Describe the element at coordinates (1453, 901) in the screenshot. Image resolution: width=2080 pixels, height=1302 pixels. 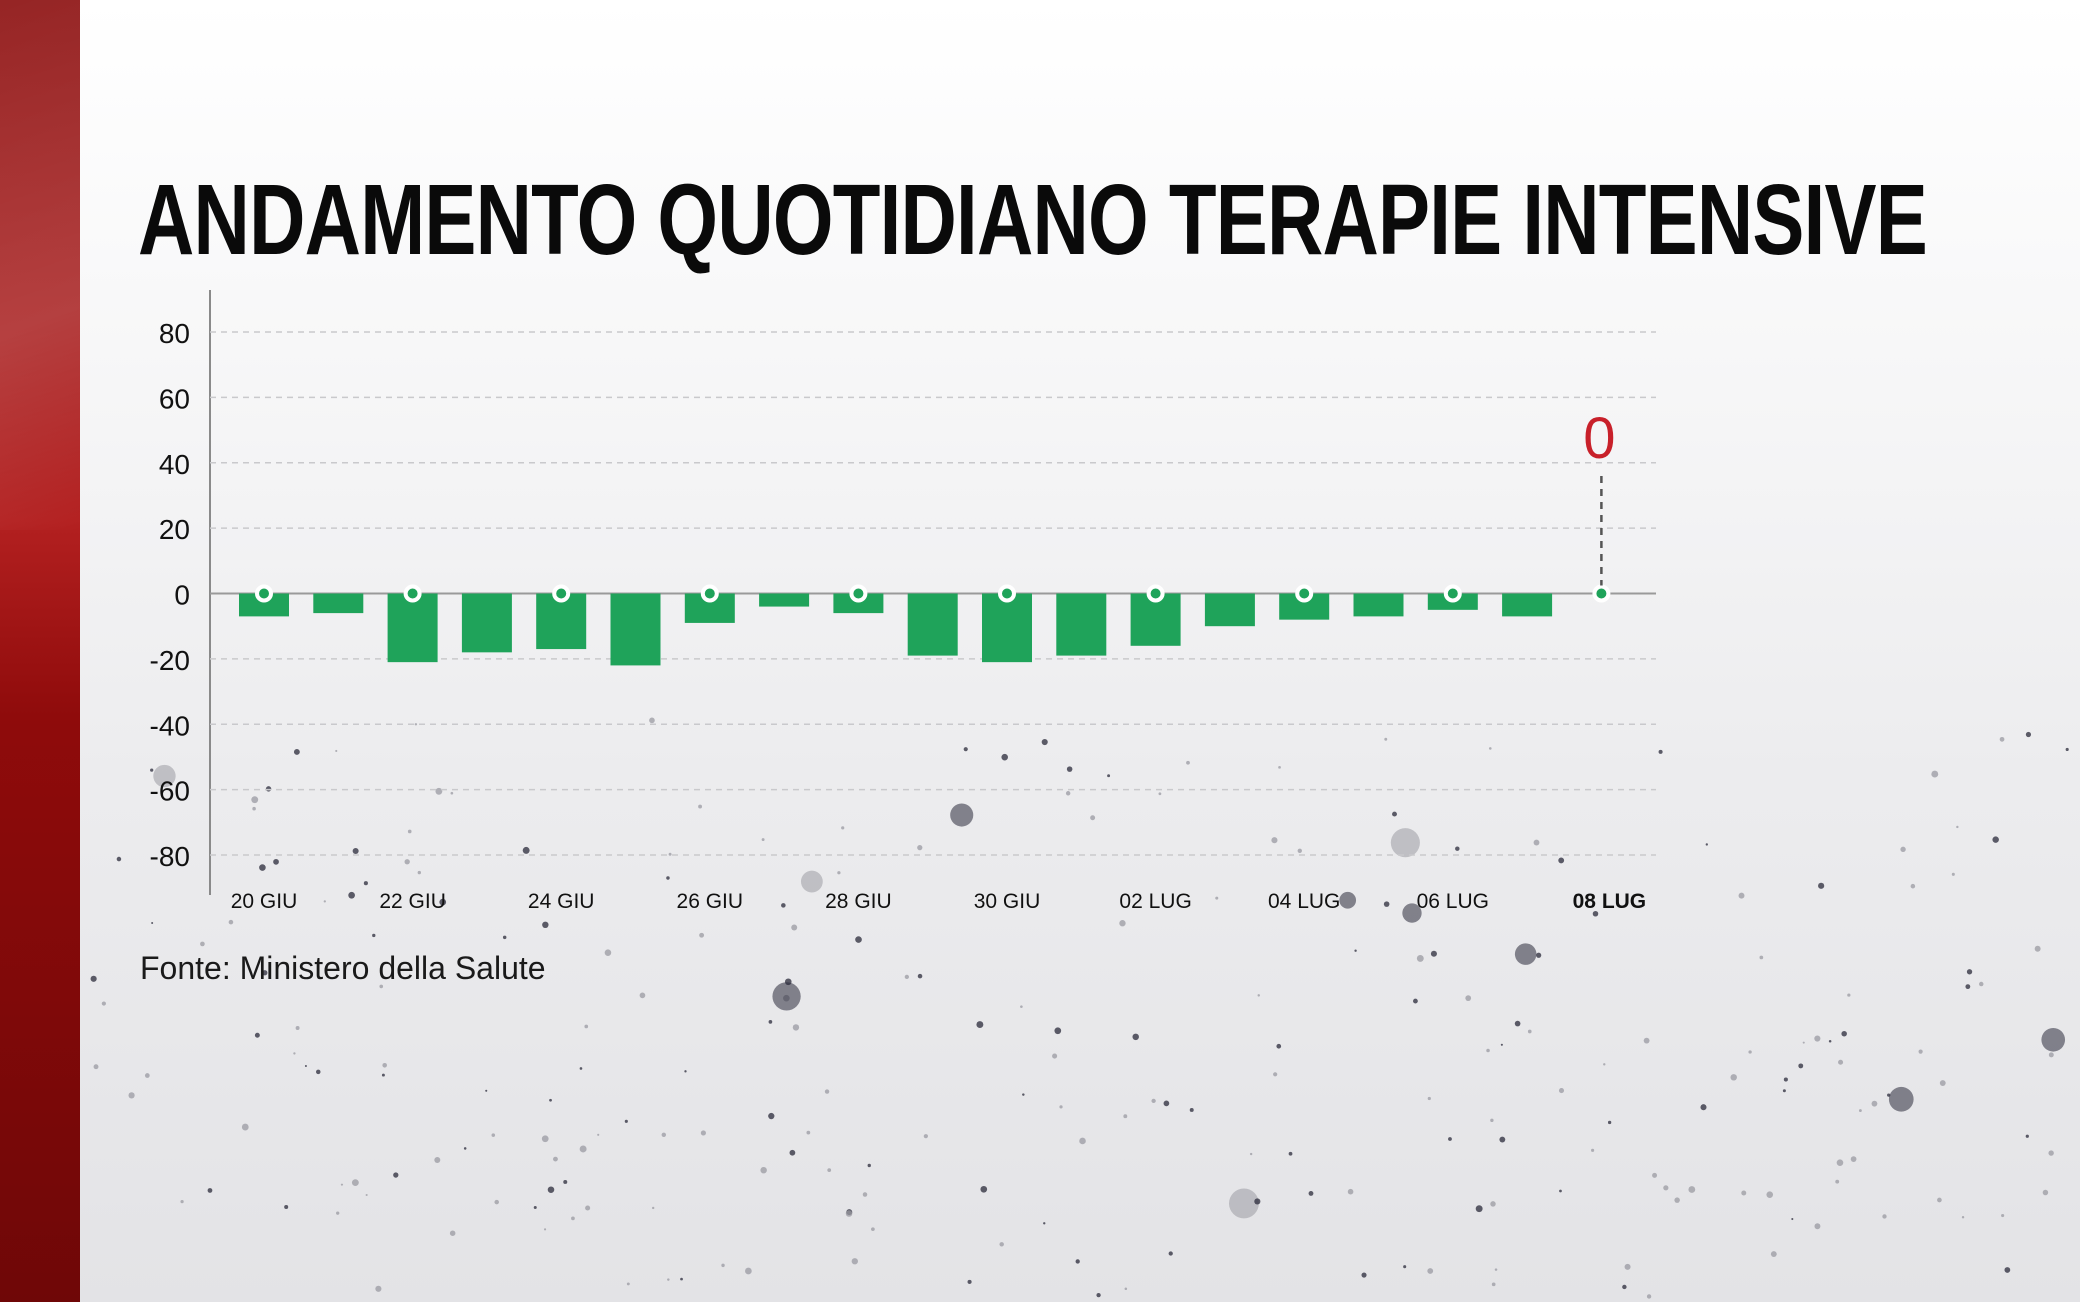
I see `x-tick-label: 06 LUG` at that location.